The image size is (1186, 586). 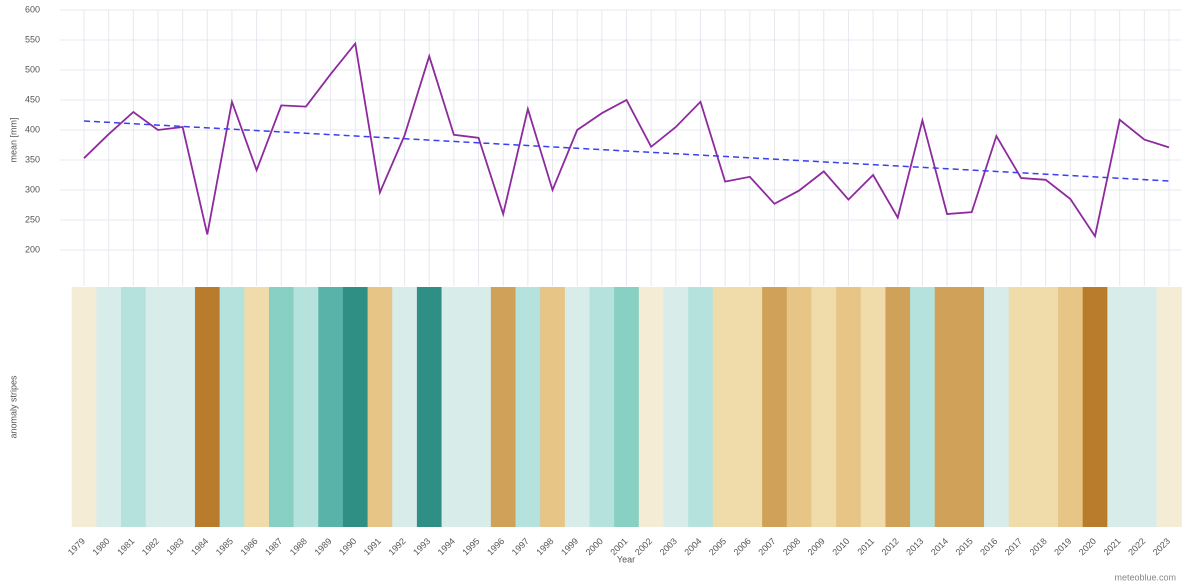 What do you see at coordinates (13, 139) in the screenshot?
I see `y-axis-label: mean [mm]` at bounding box center [13, 139].